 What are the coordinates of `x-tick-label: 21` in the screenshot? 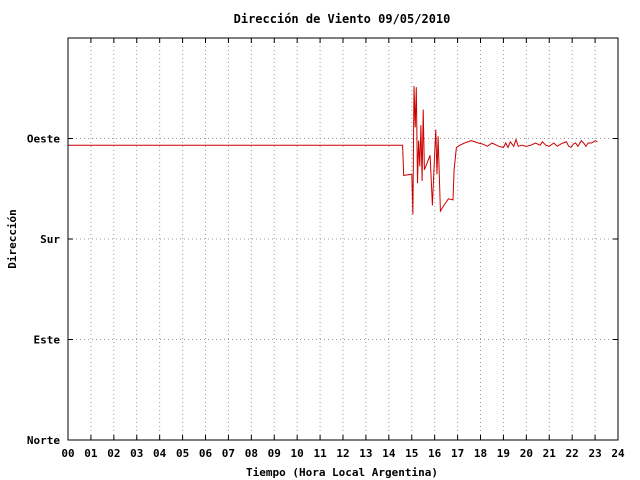 It's located at (550, 453).